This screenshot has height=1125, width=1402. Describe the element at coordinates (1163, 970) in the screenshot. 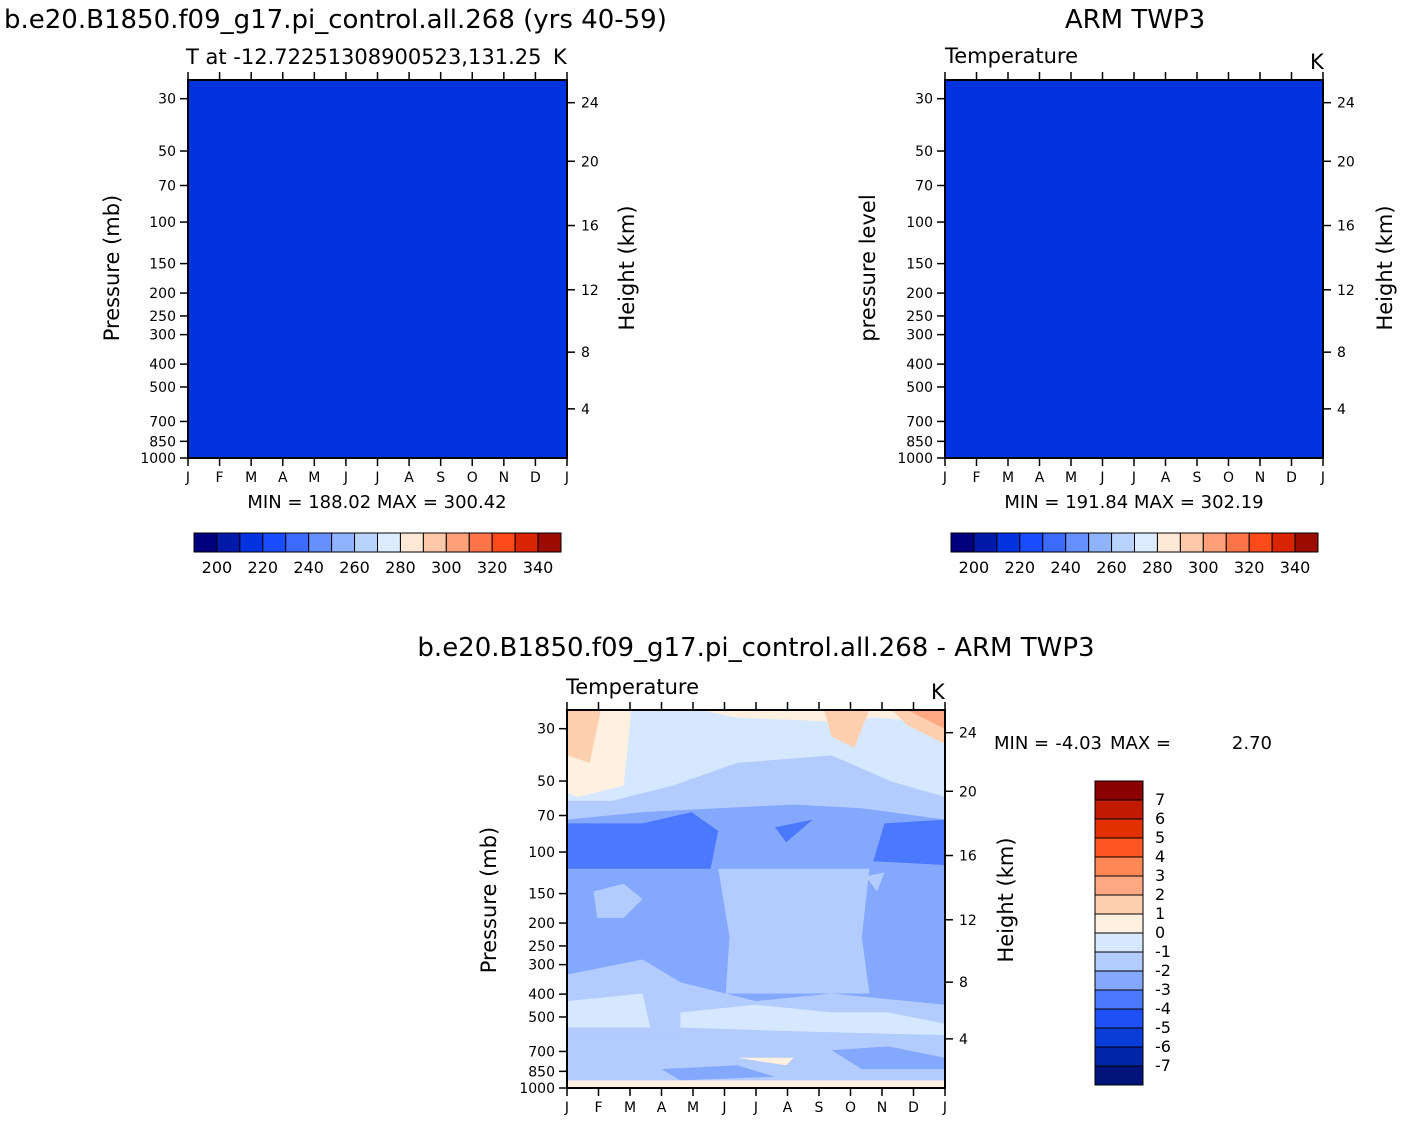

I see `colorbar-label: -2` at that location.